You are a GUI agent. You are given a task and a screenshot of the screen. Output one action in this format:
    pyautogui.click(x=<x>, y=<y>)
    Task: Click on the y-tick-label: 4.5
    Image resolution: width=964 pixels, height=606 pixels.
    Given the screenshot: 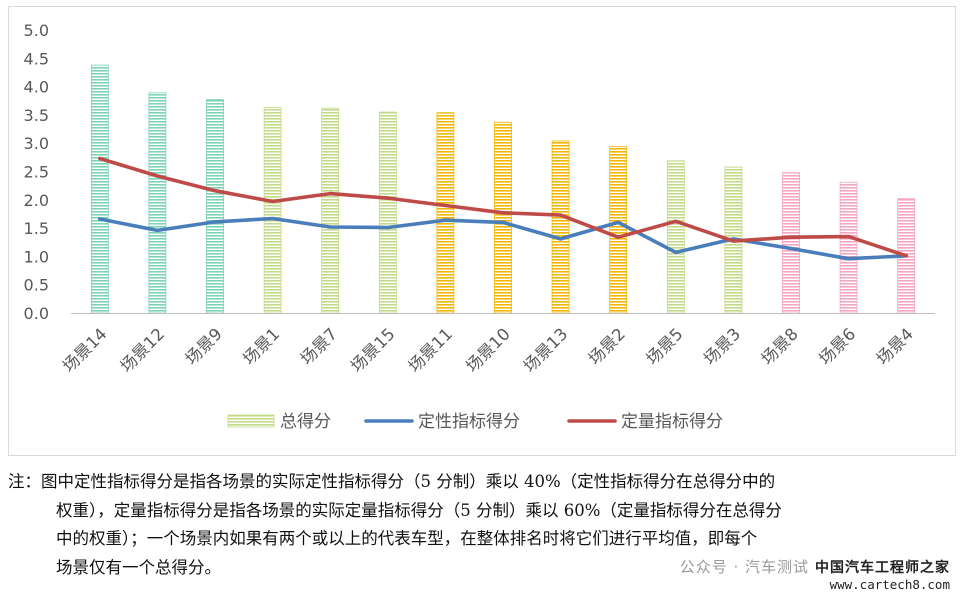 What is the action you would take?
    pyautogui.click(x=36, y=58)
    